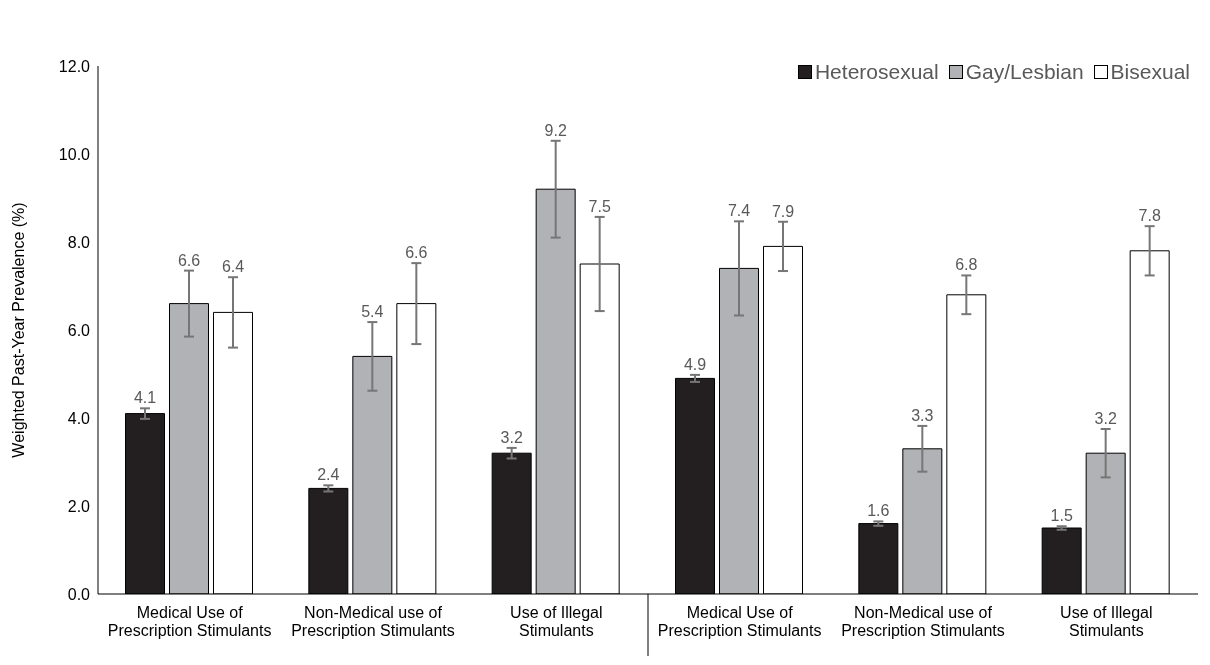  What do you see at coordinates (878, 511) in the screenshot?
I see `data-label: 1.6` at bounding box center [878, 511].